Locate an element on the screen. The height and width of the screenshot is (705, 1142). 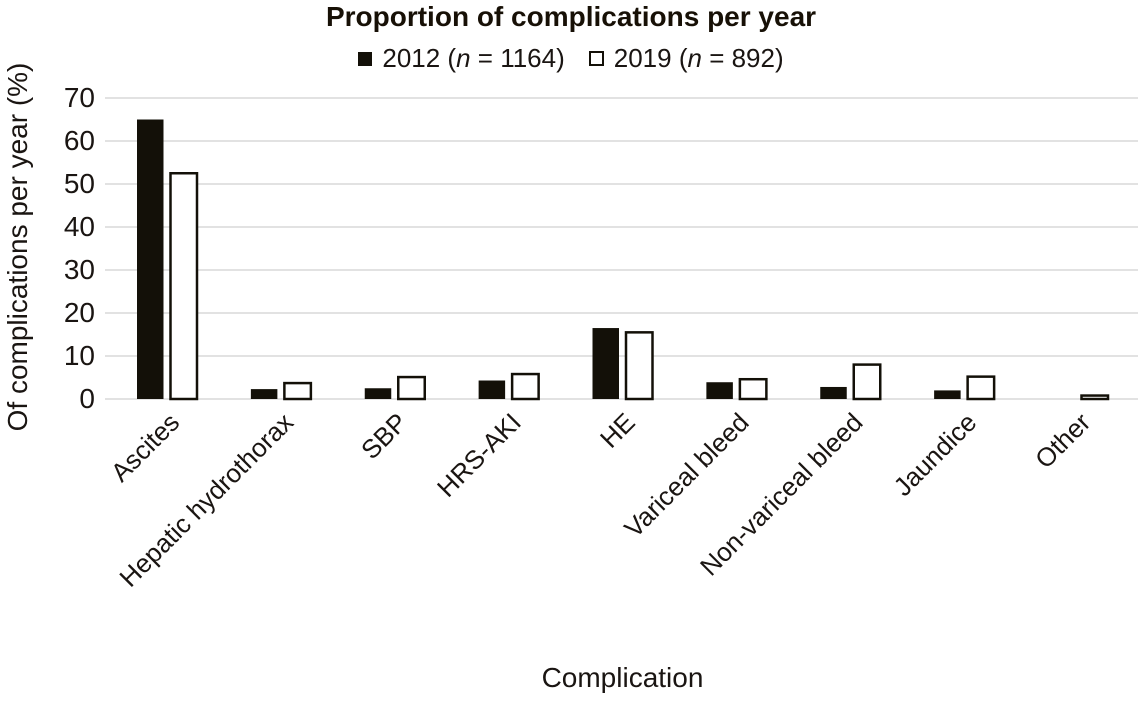
bar-2012-non-variceal-bleed is located at coordinates (833, 392).